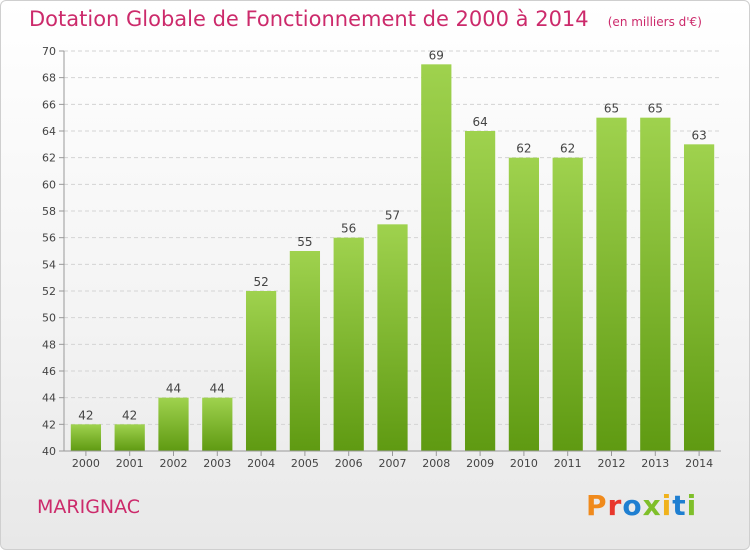  What do you see at coordinates (612, 463) in the screenshot?
I see `x-tick-label: 2012` at bounding box center [612, 463].